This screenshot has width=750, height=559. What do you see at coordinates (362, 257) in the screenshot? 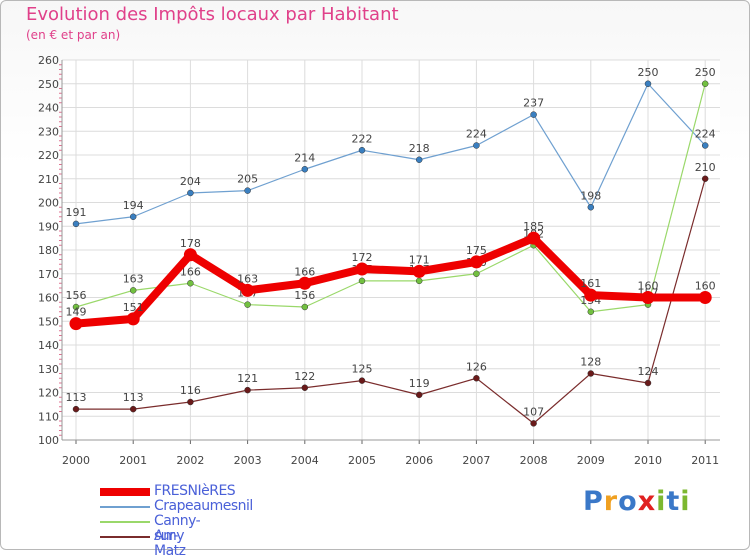
I see `data-label-fresni-res: 172` at bounding box center [362, 257].